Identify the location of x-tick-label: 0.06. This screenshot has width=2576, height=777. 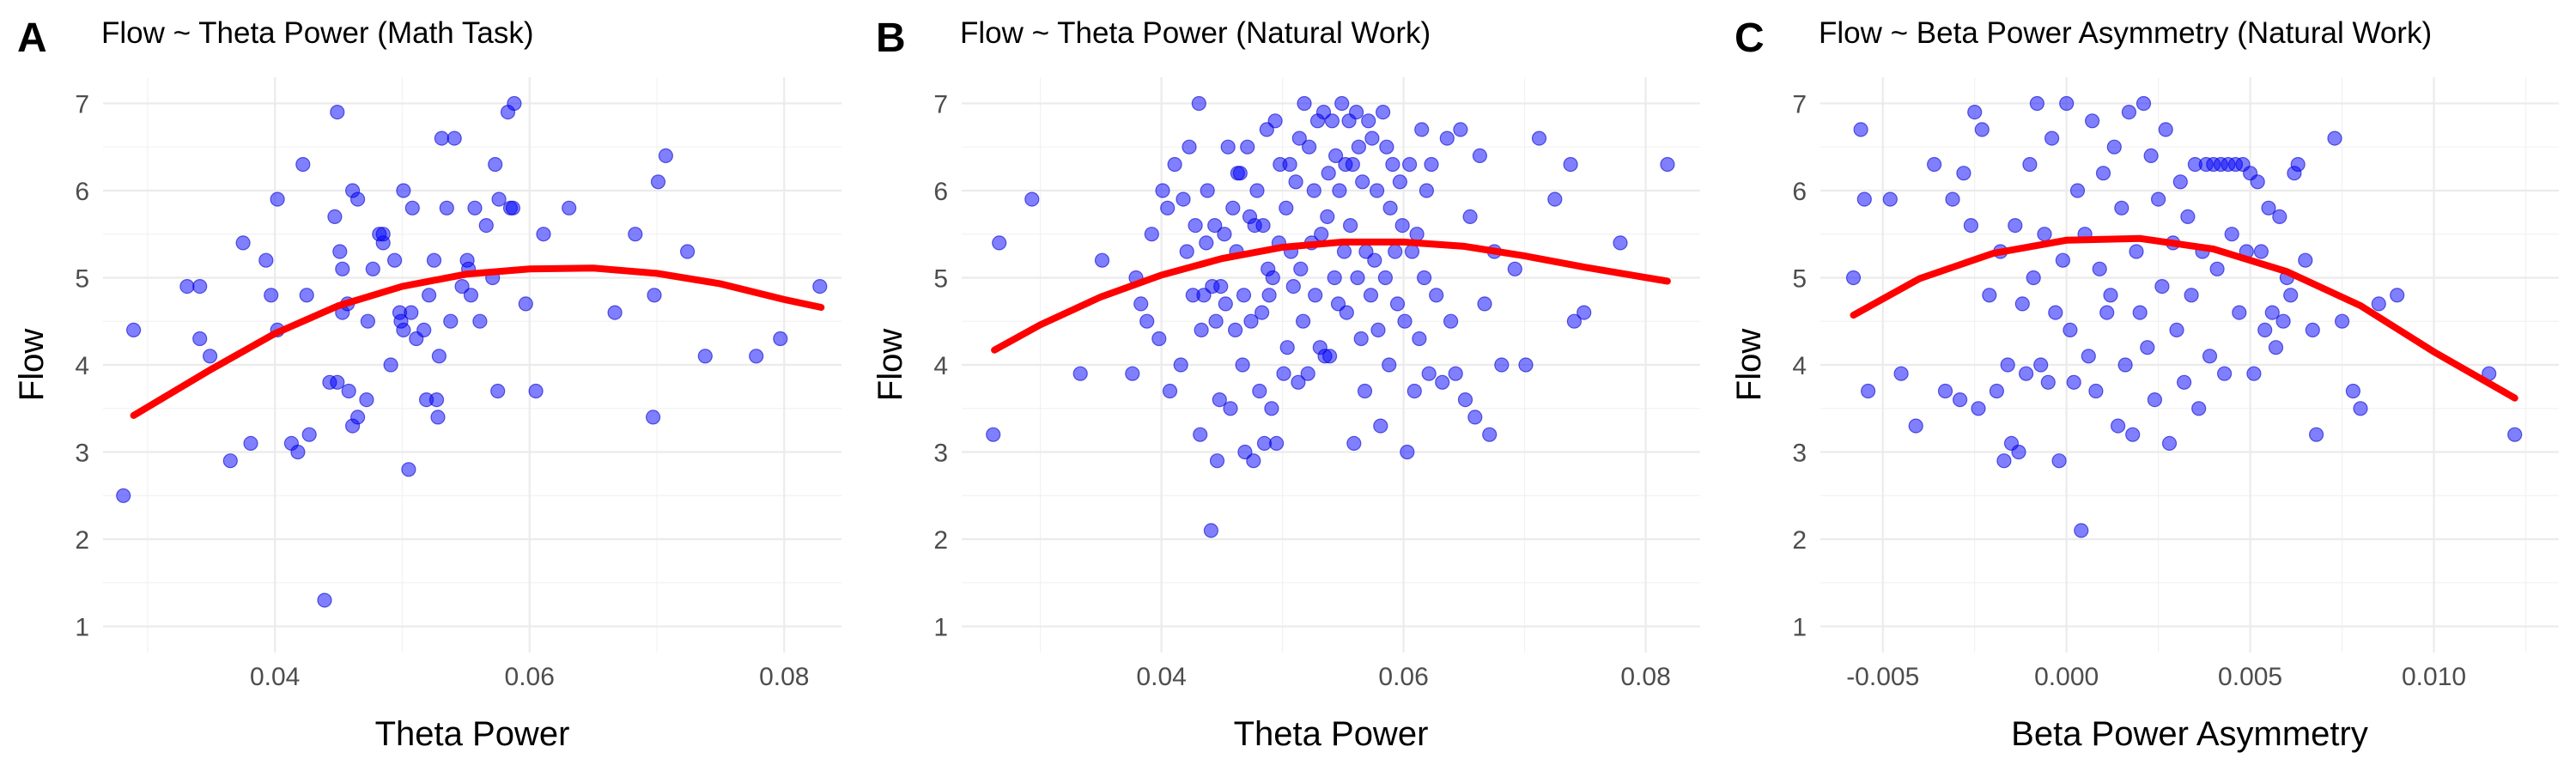
(530, 677).